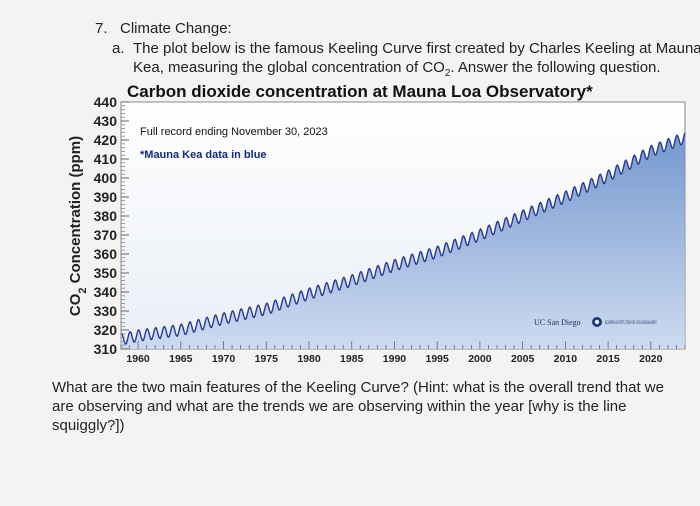 The image size is (700, 506). What do you see at coordinates (75, 212) in the screenshot?
I see `y-axis-label-rest: Concentration (ppm)` at bounding box center [75, 212].